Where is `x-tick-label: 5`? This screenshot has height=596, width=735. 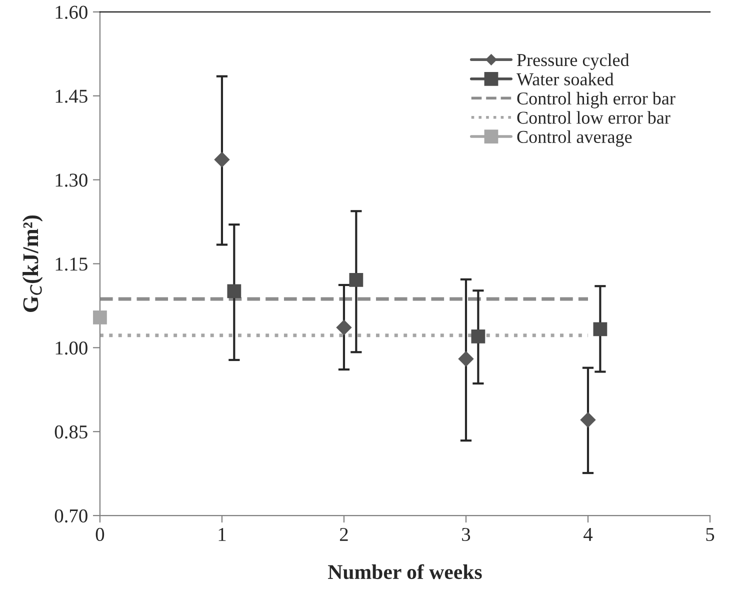
x-tick-label: 5 is located at coordinates (710, 535).